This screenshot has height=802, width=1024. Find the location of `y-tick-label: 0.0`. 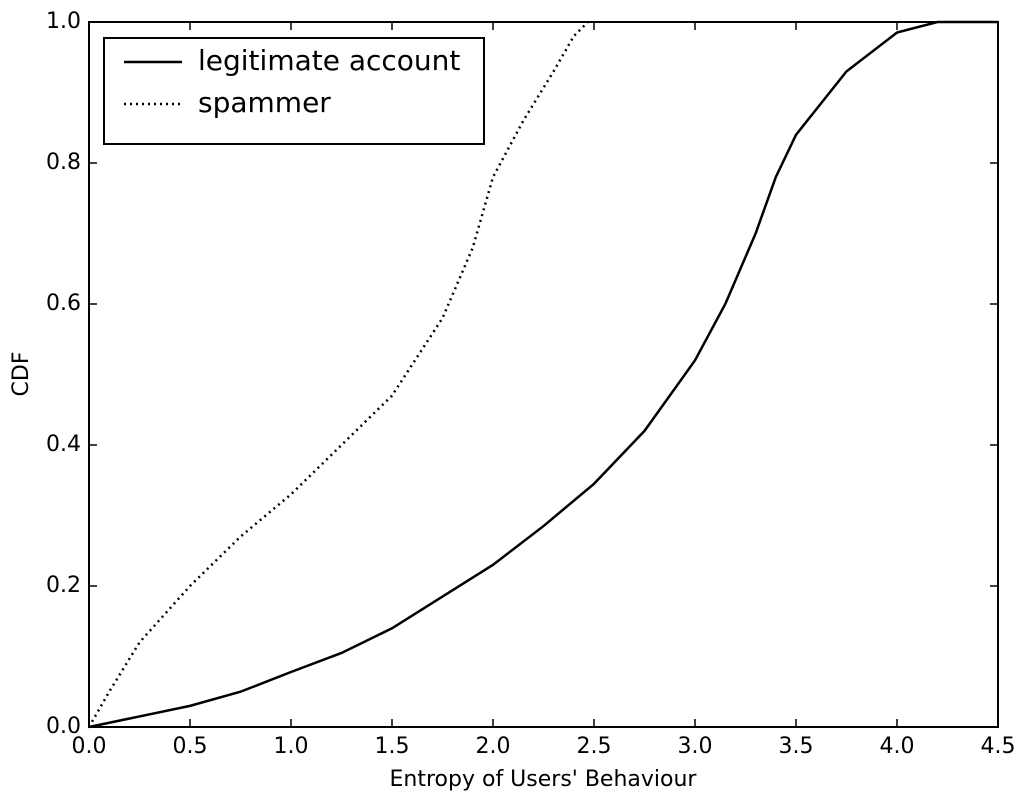

y-tick-label: 0.0 is located at coordinates (63, 726).